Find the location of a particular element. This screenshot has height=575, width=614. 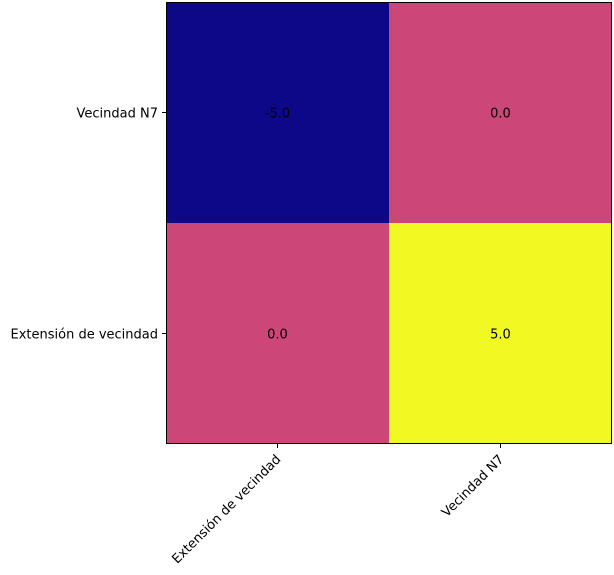

cell-value-label: -5.0 is located at coordinates (277, 114).